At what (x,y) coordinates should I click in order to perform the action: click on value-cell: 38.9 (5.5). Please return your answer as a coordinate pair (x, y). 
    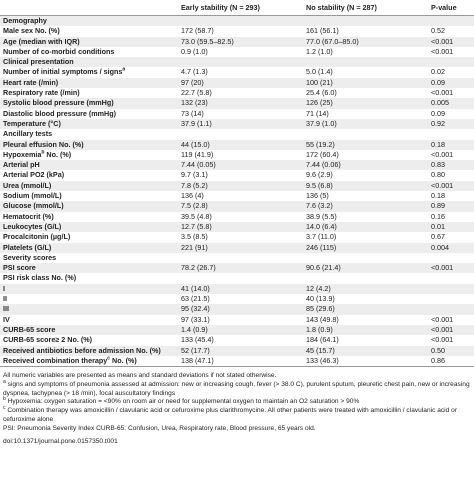
    Looking at the image, I should click on (321, 216).